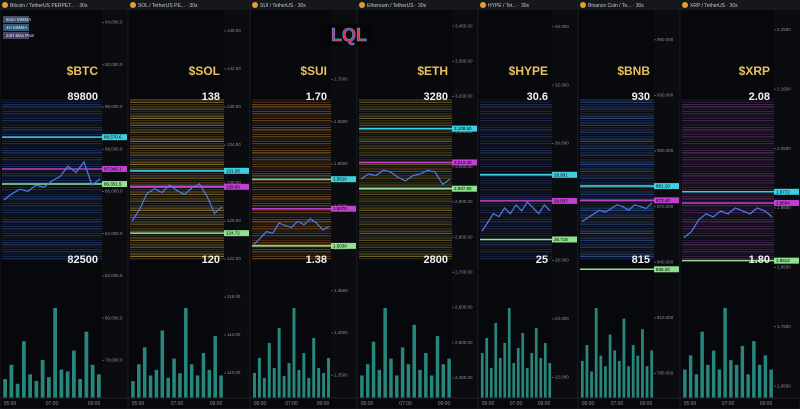 The height and width of the screenshot is (409, 800). I want to click on panel-header-title: SOL / TetherUS PE... · 30s, so click(168, 6).